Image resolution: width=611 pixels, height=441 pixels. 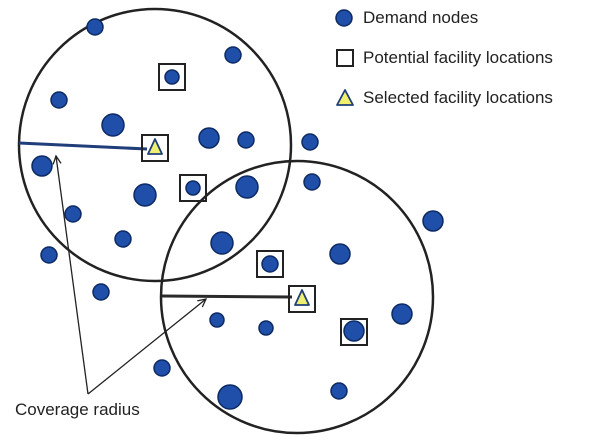 I want to click on legend-item-selected-facility: Selected facility locations, so click(x=472, y=98).